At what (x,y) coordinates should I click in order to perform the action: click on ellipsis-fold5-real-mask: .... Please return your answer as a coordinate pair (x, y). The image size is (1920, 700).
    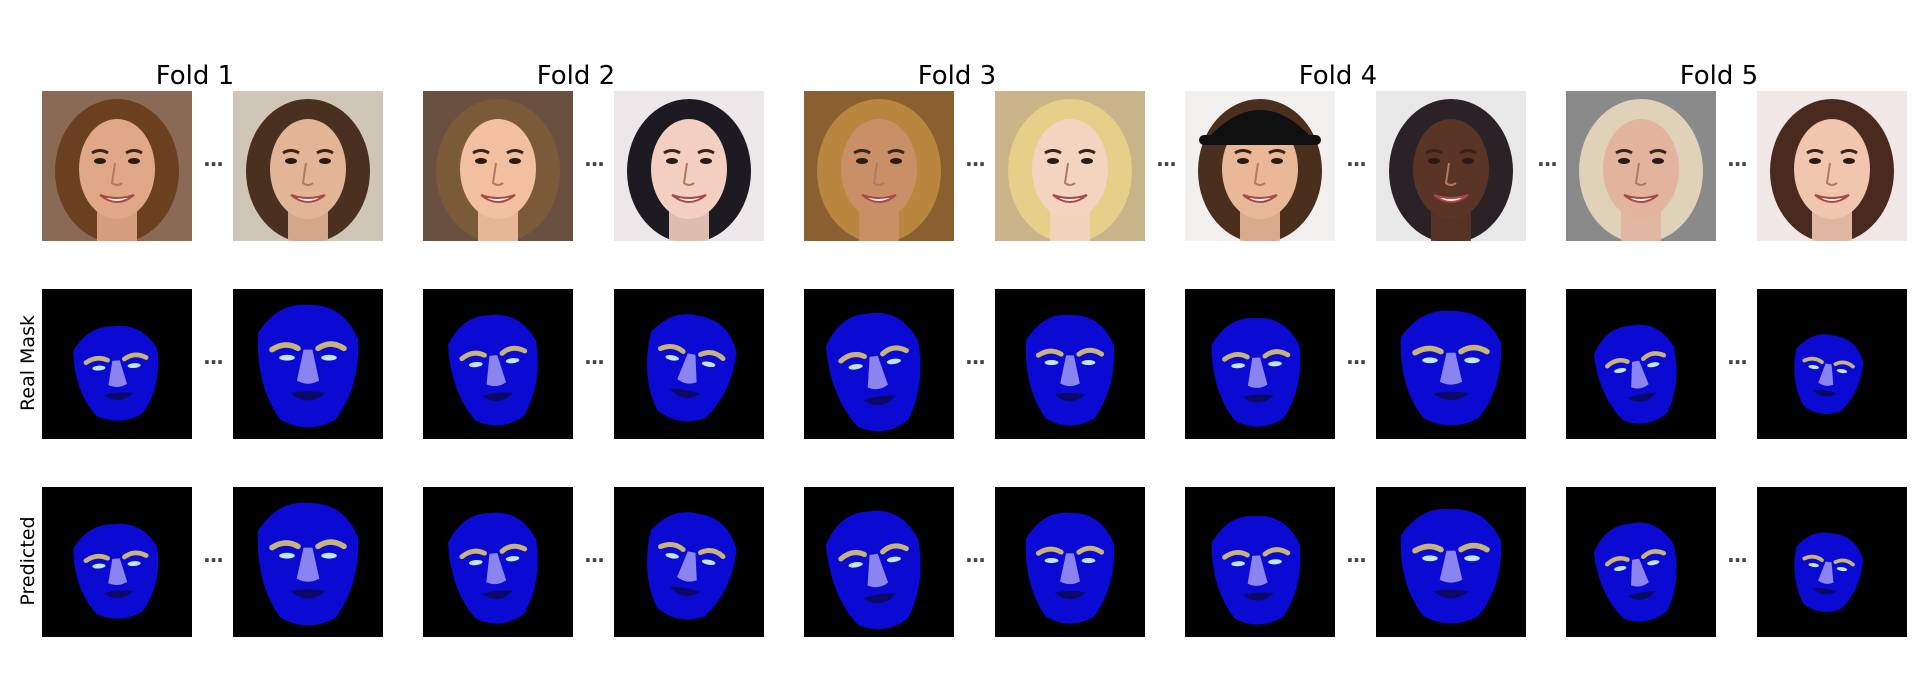
    Looking at the image, I should click on (1737, 357).